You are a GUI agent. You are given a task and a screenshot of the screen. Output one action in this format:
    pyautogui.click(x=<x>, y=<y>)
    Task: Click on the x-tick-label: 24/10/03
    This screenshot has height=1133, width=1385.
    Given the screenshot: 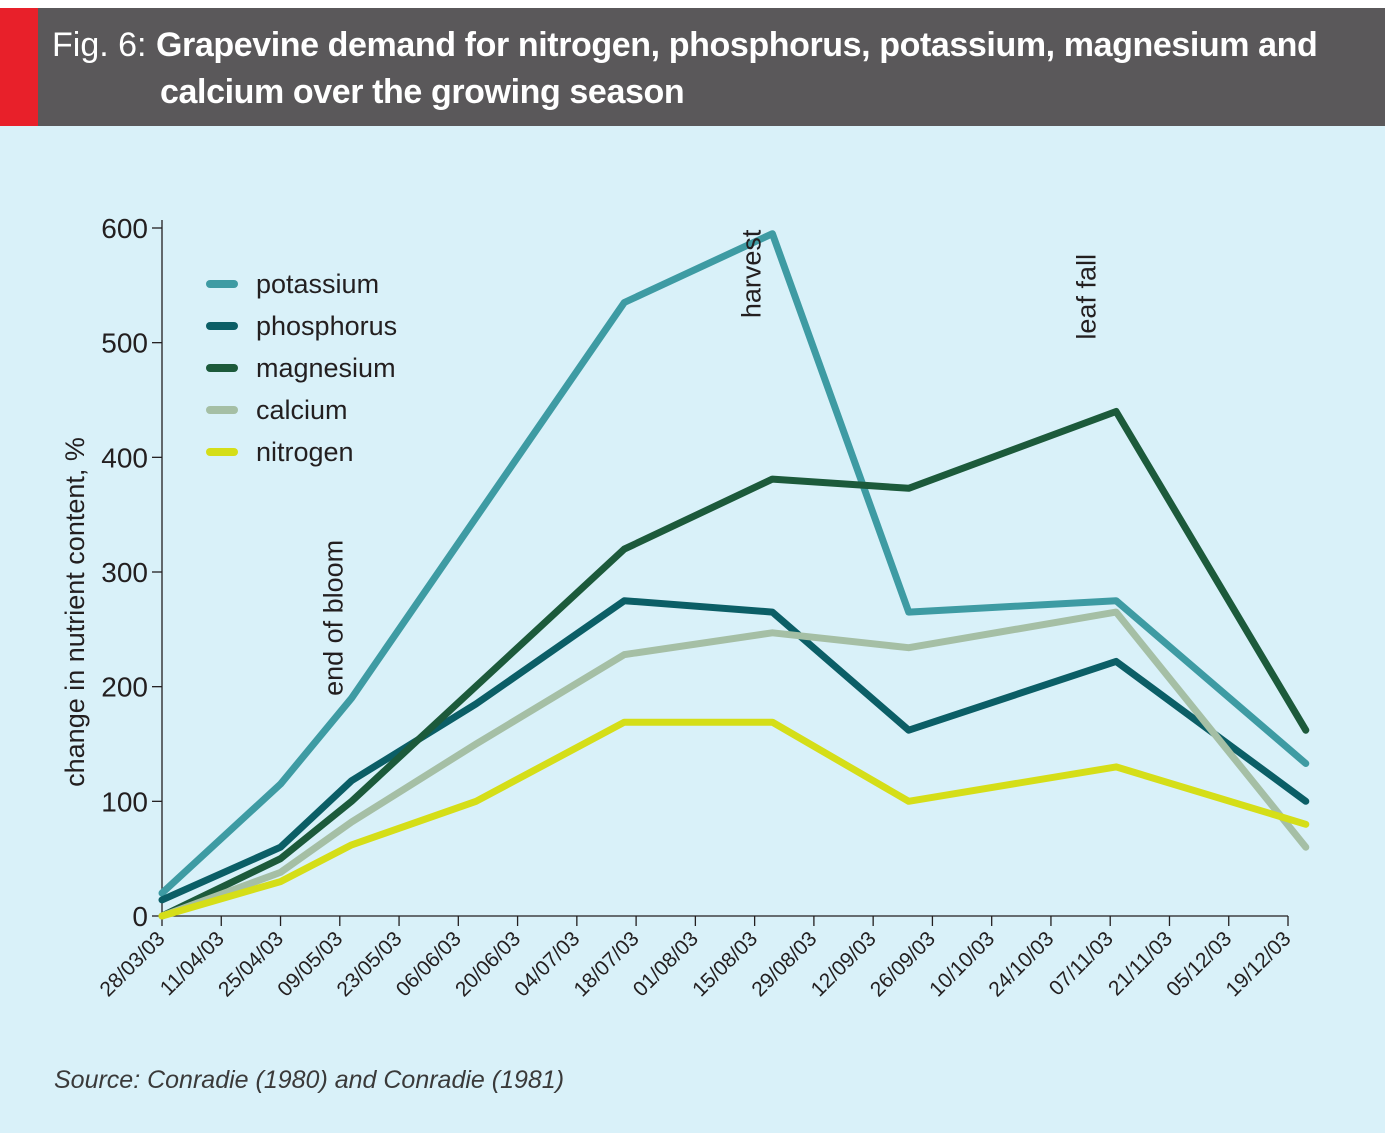 What is the action you would take?
    pyautogui.click(x=1021, y=964)
    